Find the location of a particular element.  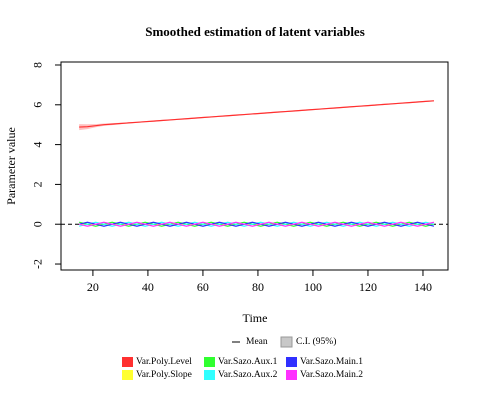

x-tick-label: 100 is located at coordinates (313, 287).